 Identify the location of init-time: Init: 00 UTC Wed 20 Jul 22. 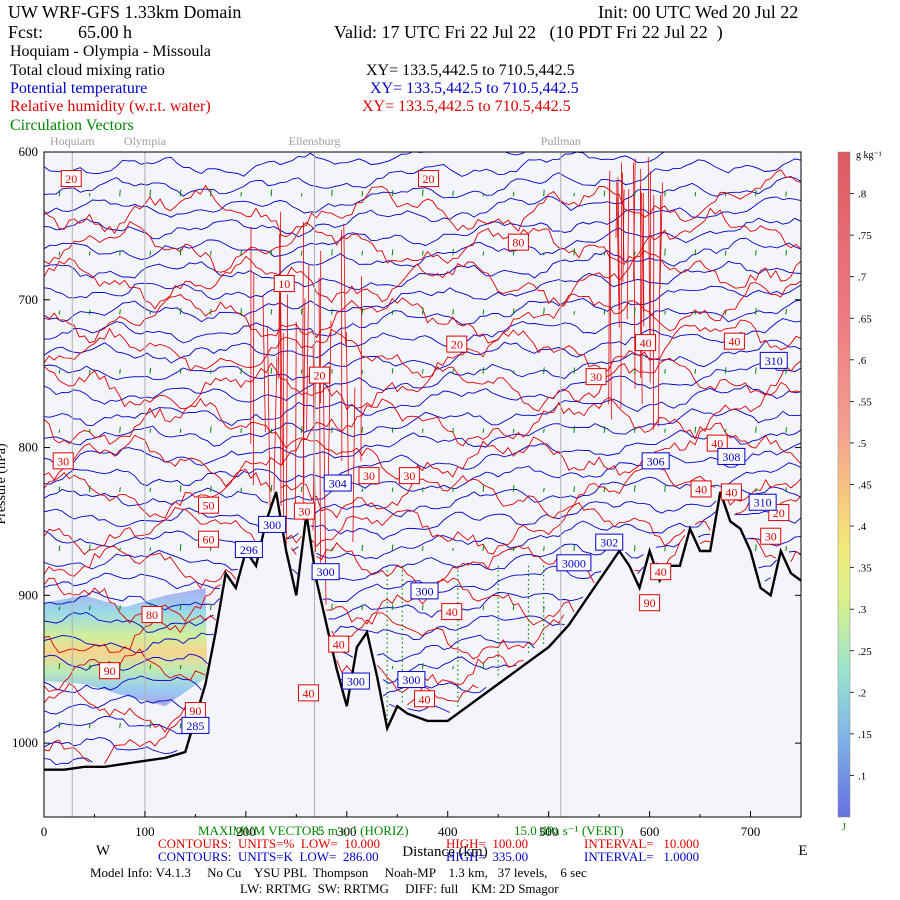
(698, 12).